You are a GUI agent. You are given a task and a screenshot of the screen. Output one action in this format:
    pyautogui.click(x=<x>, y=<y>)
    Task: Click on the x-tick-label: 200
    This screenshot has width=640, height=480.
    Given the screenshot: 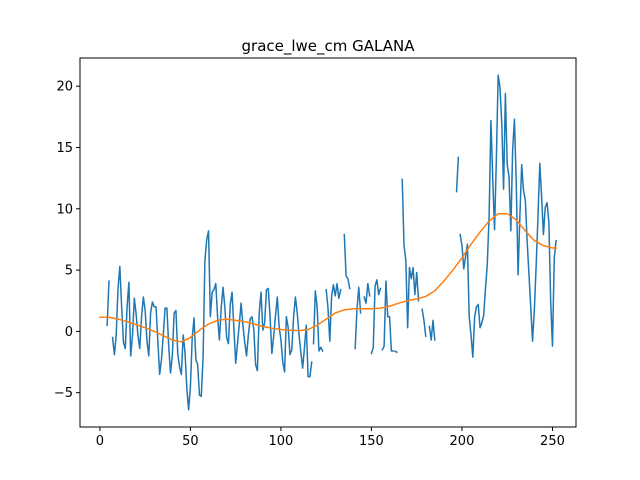 What is the action you would take?
    pyautogui.click(x=462, y=441)
    